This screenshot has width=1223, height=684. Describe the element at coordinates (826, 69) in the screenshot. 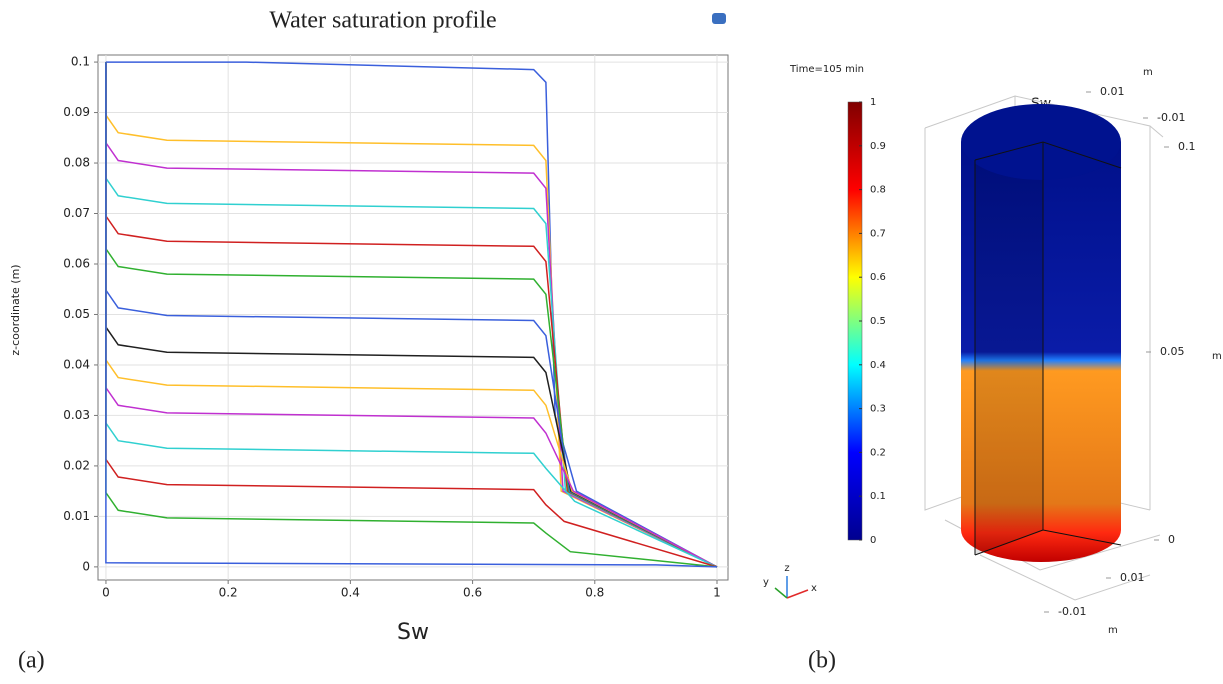

I see `time-label: Time=105 min` at that location.